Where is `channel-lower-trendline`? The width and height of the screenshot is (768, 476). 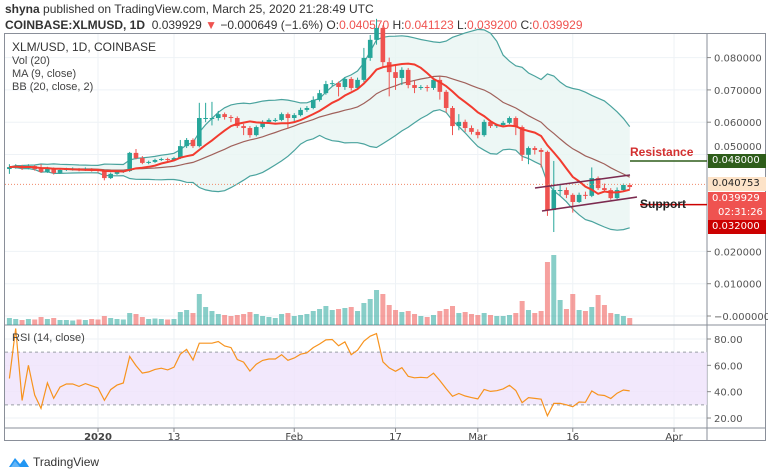
channel-lower-trendline is located at coordinates (589, 204).